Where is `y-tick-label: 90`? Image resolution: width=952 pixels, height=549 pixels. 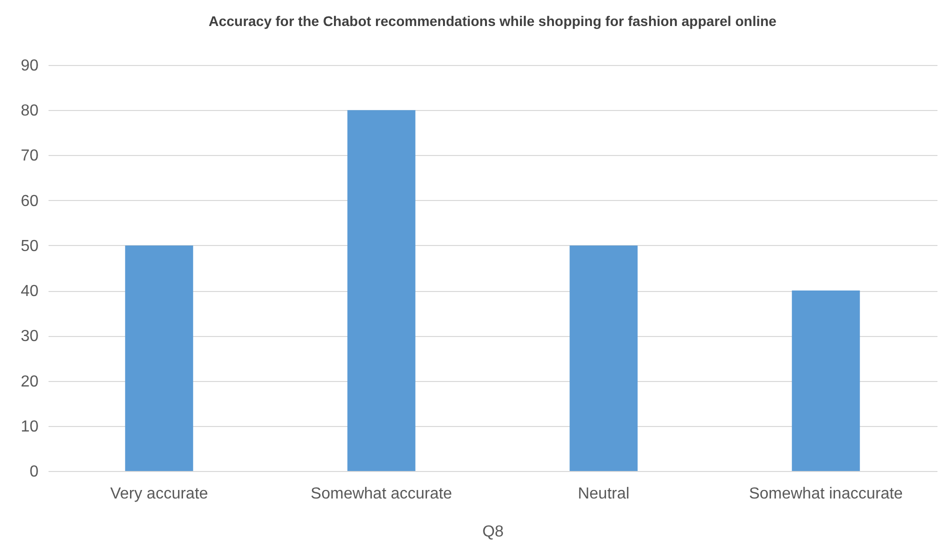 y-tick-label: 90 is located at coordinates (29, 66).